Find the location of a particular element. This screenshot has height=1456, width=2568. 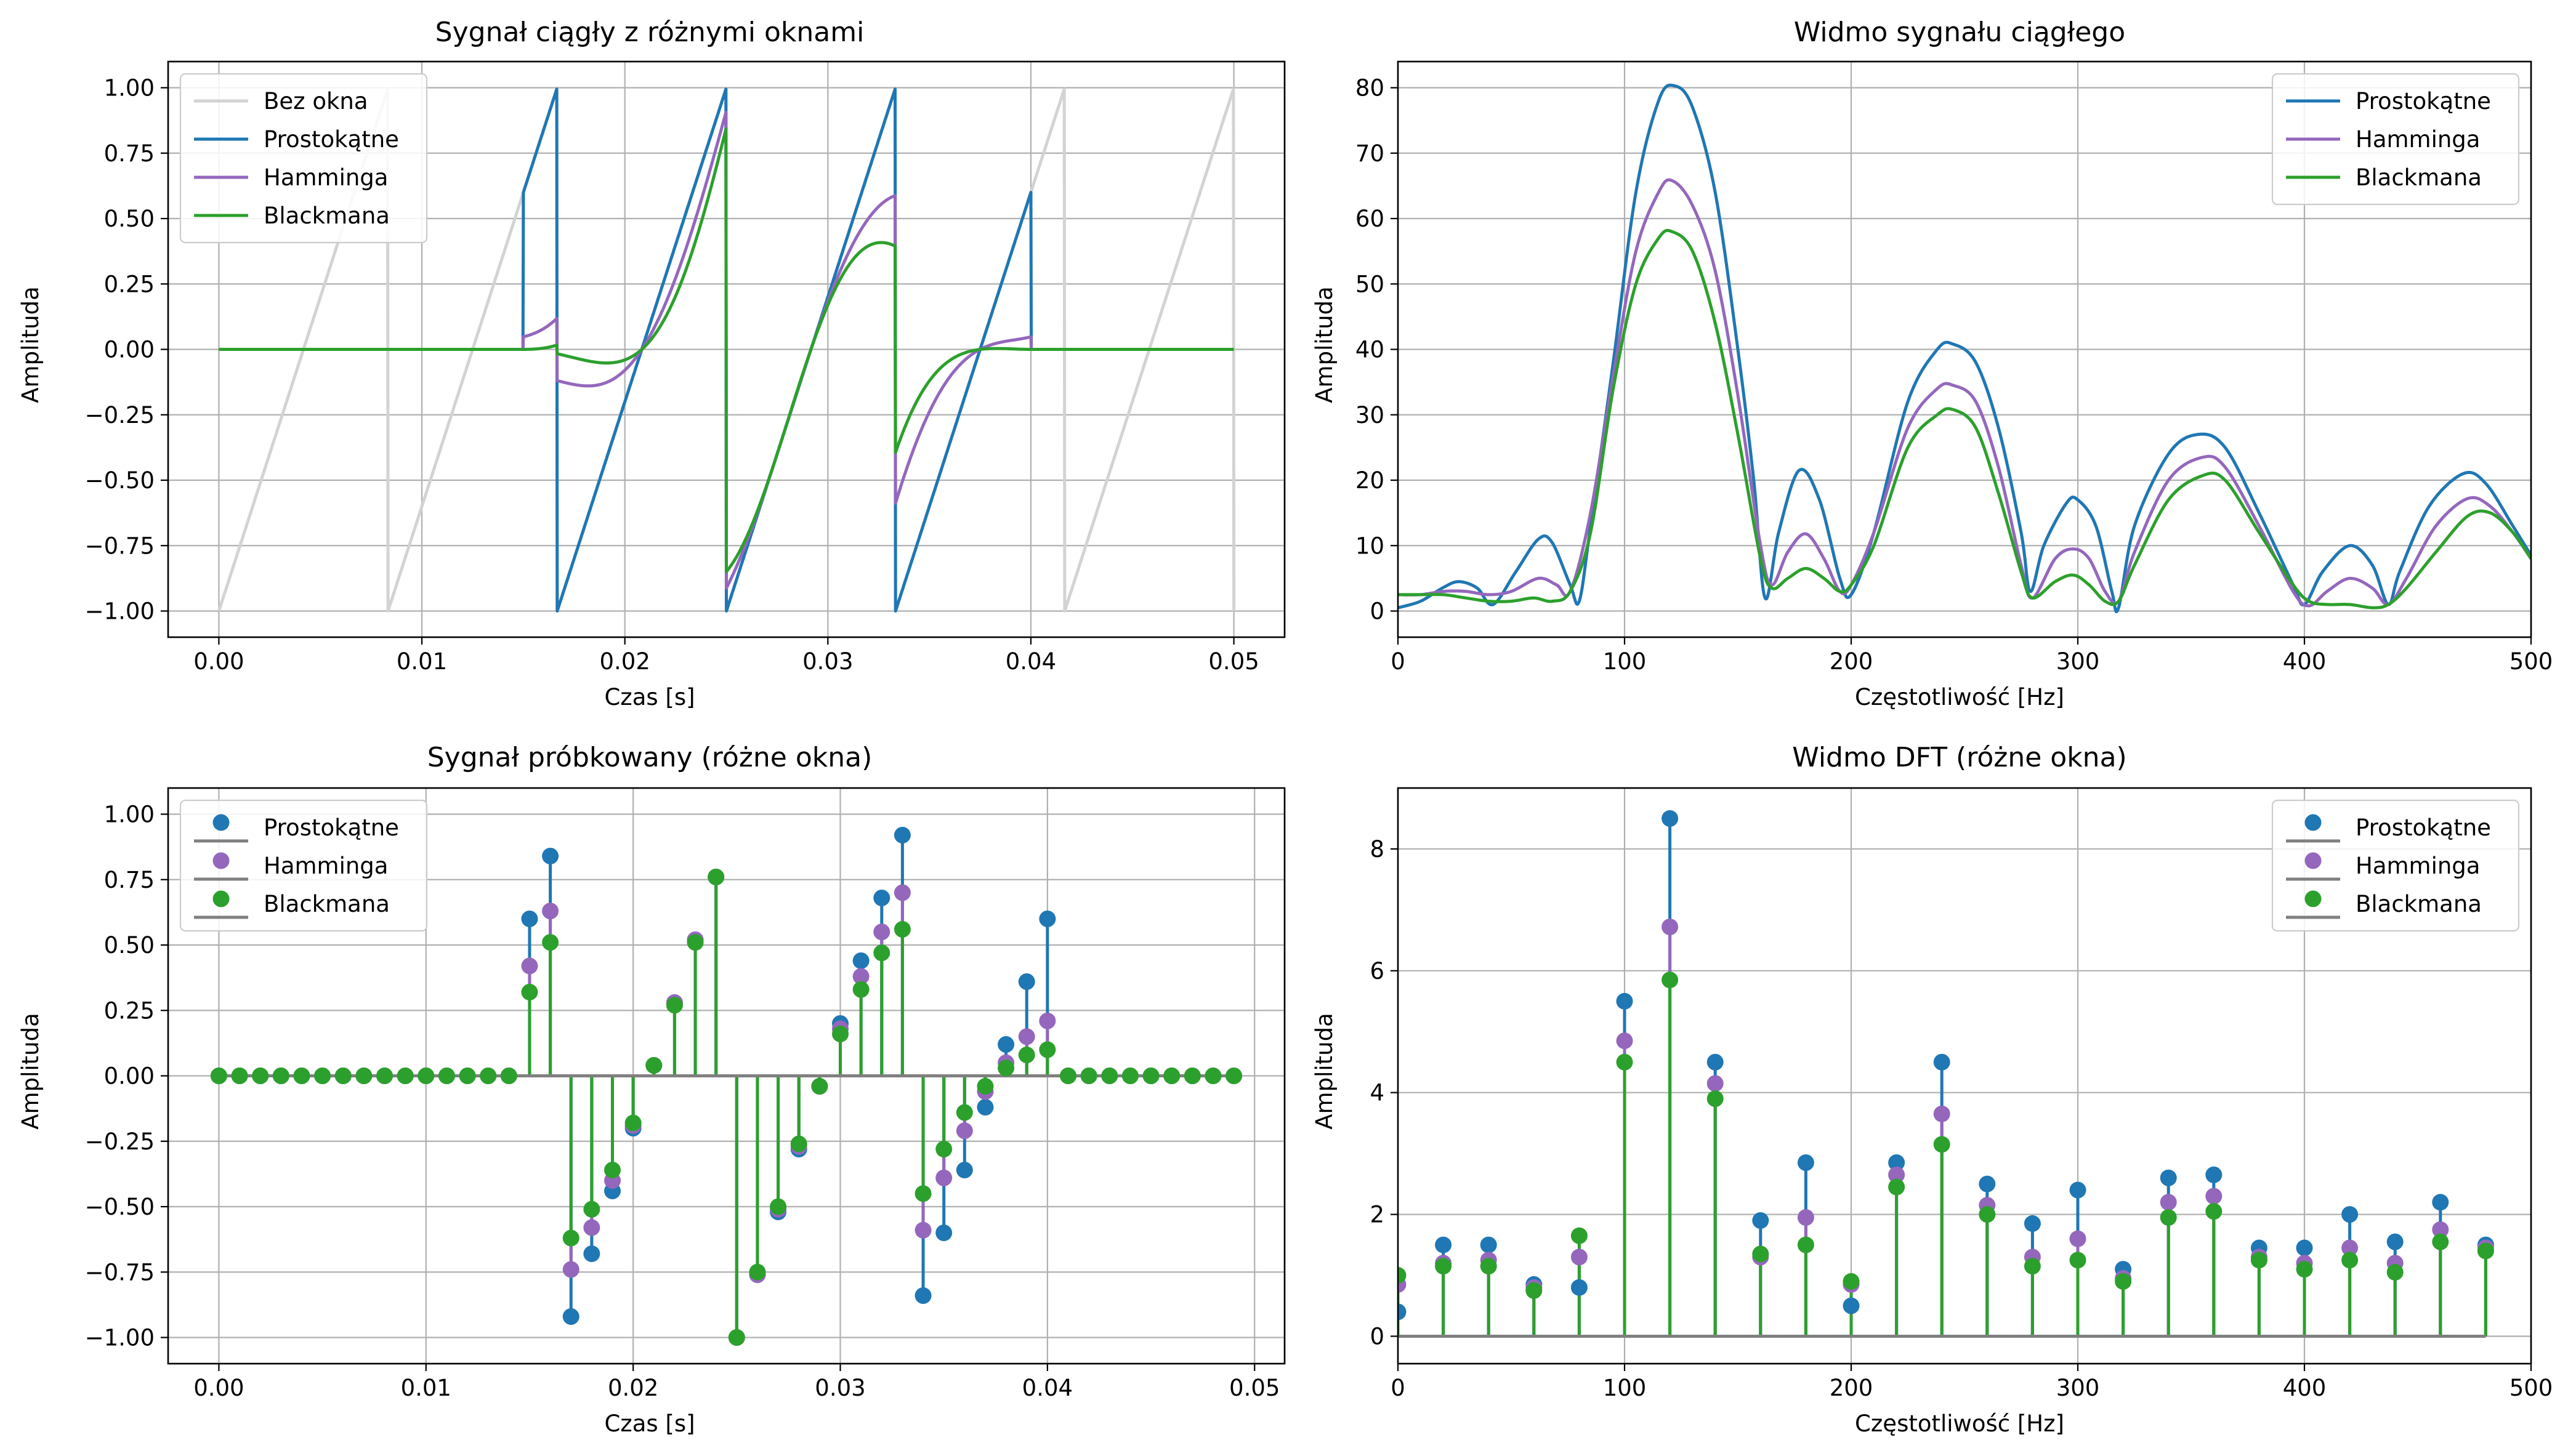

y-axis-label: Amplituda is located at coordinates (30, 345).